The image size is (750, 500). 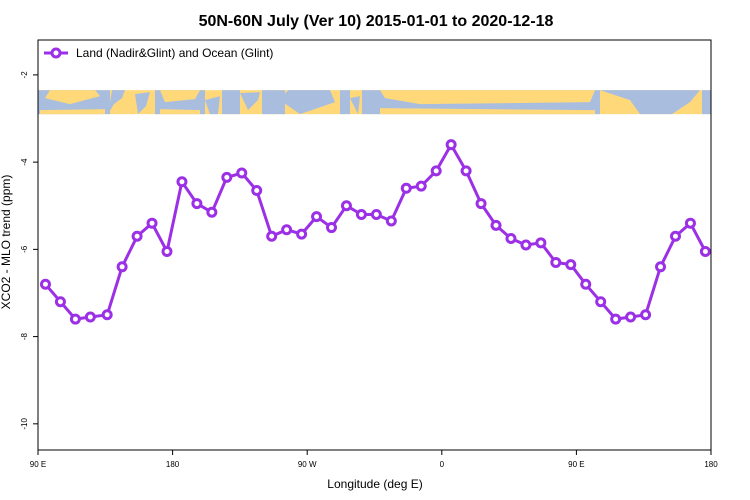 What do you see at coordinates (56, 53) in the screenshot?
I see `legend-marker` at bounding box center [56, 53].